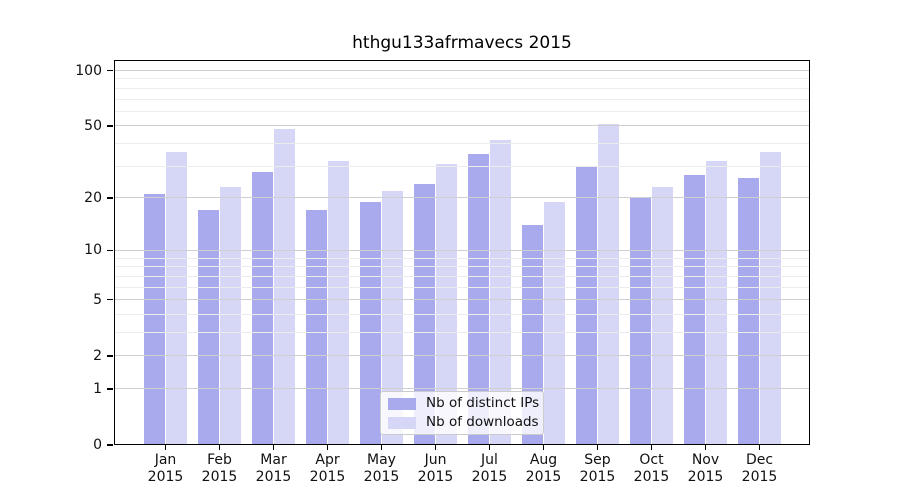 The image size is (900, 500). What do you see at coordinates (462, 413) in the screenshot?
I see `legend: Nb of distinct IPs Nb of downloads` at bounding box center [462, 413].